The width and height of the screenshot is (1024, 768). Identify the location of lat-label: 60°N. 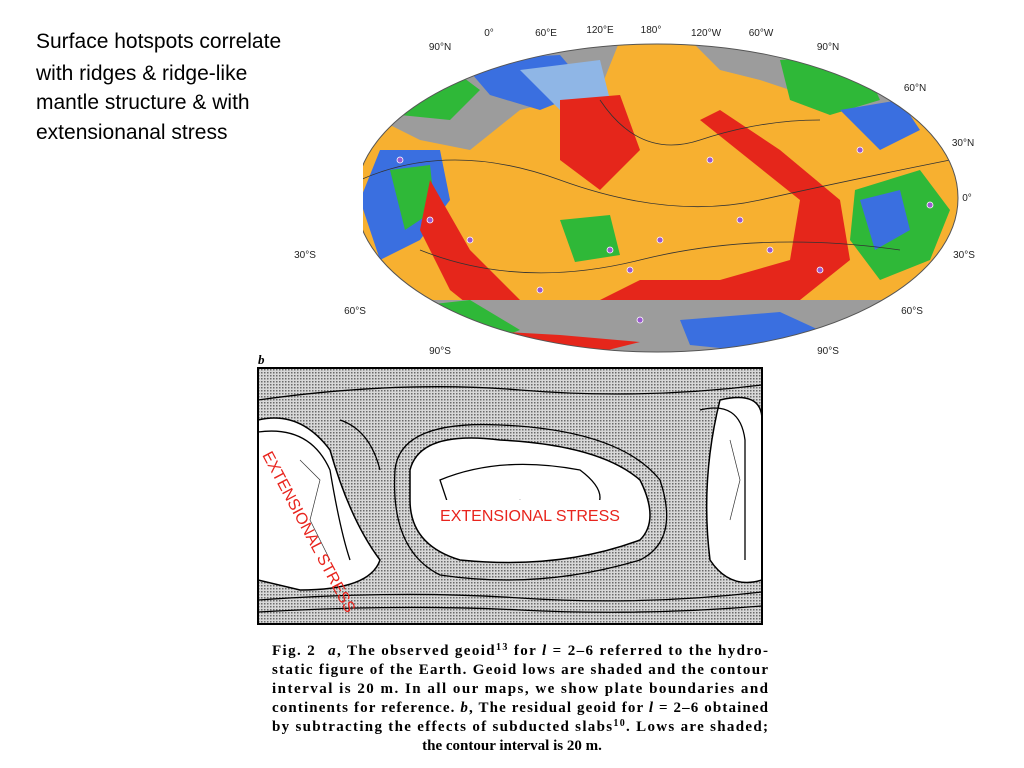
(915, 88).